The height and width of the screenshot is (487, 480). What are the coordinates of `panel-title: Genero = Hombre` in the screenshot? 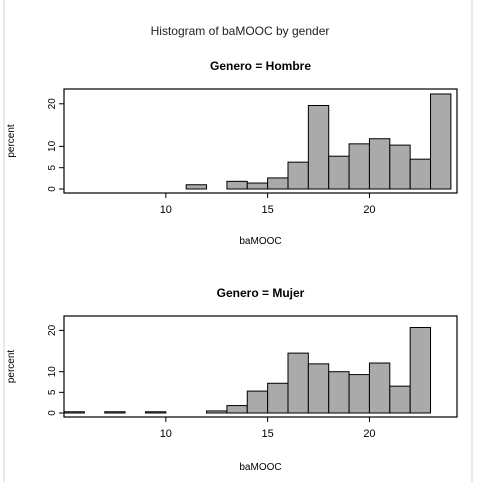 It's located at (260, 66).